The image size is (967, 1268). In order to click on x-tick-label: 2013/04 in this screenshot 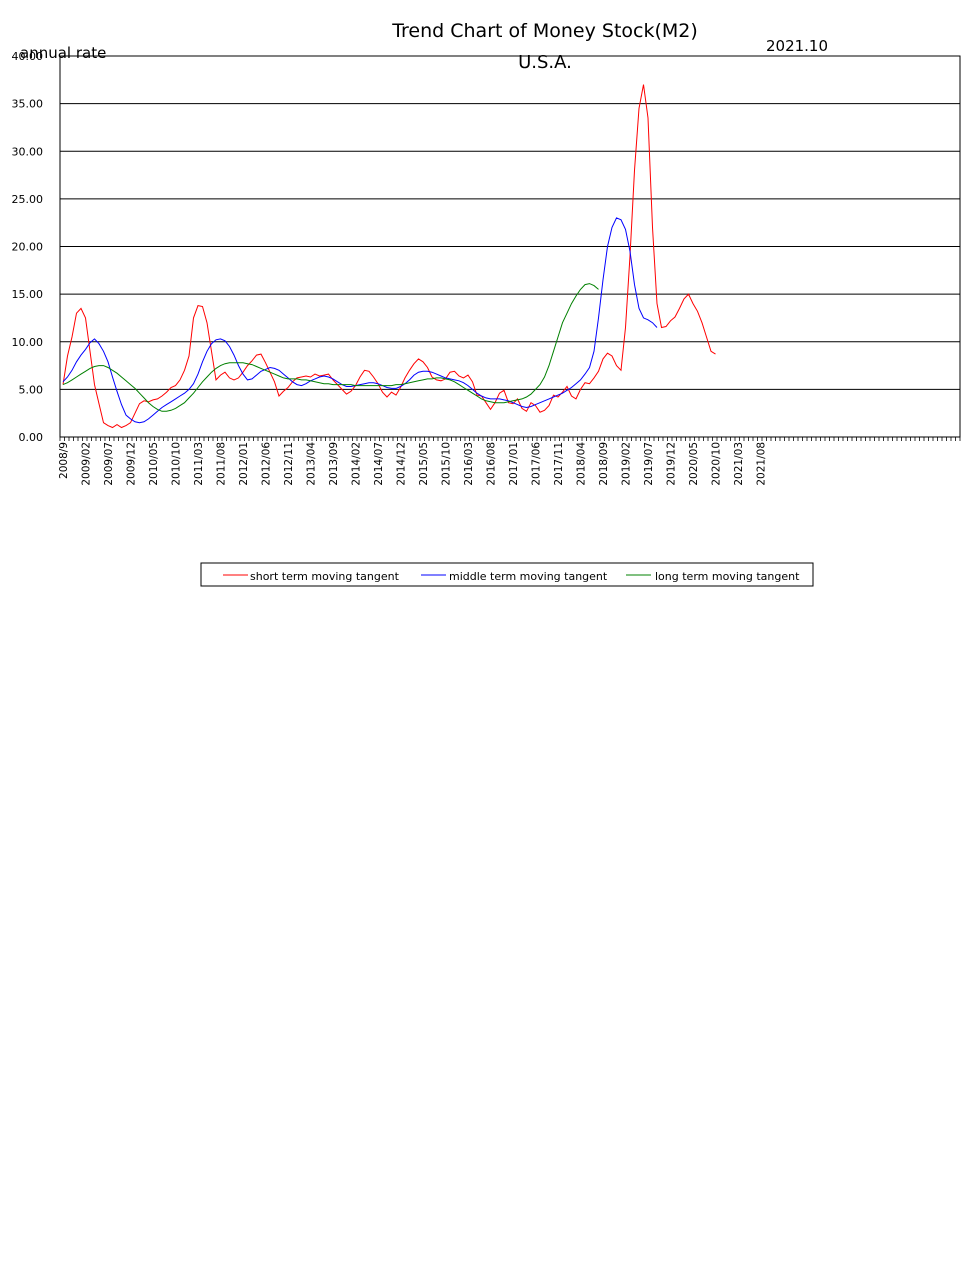, I will do `click(312, 464)`.